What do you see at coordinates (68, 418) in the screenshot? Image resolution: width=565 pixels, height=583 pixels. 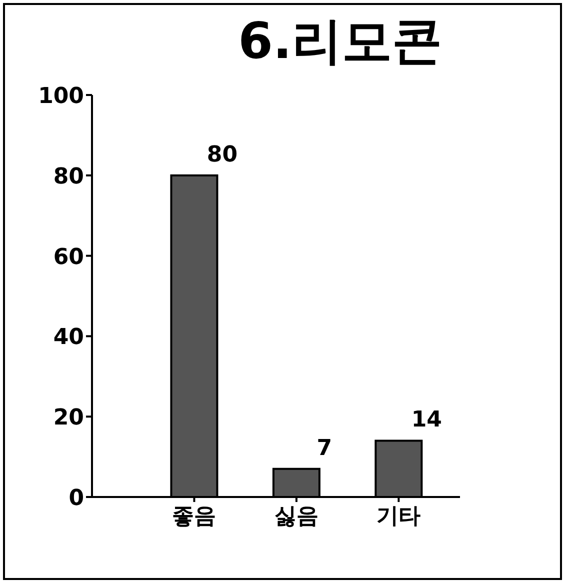 I see `y-tick-label: 20` at bounding box center [68, 418].